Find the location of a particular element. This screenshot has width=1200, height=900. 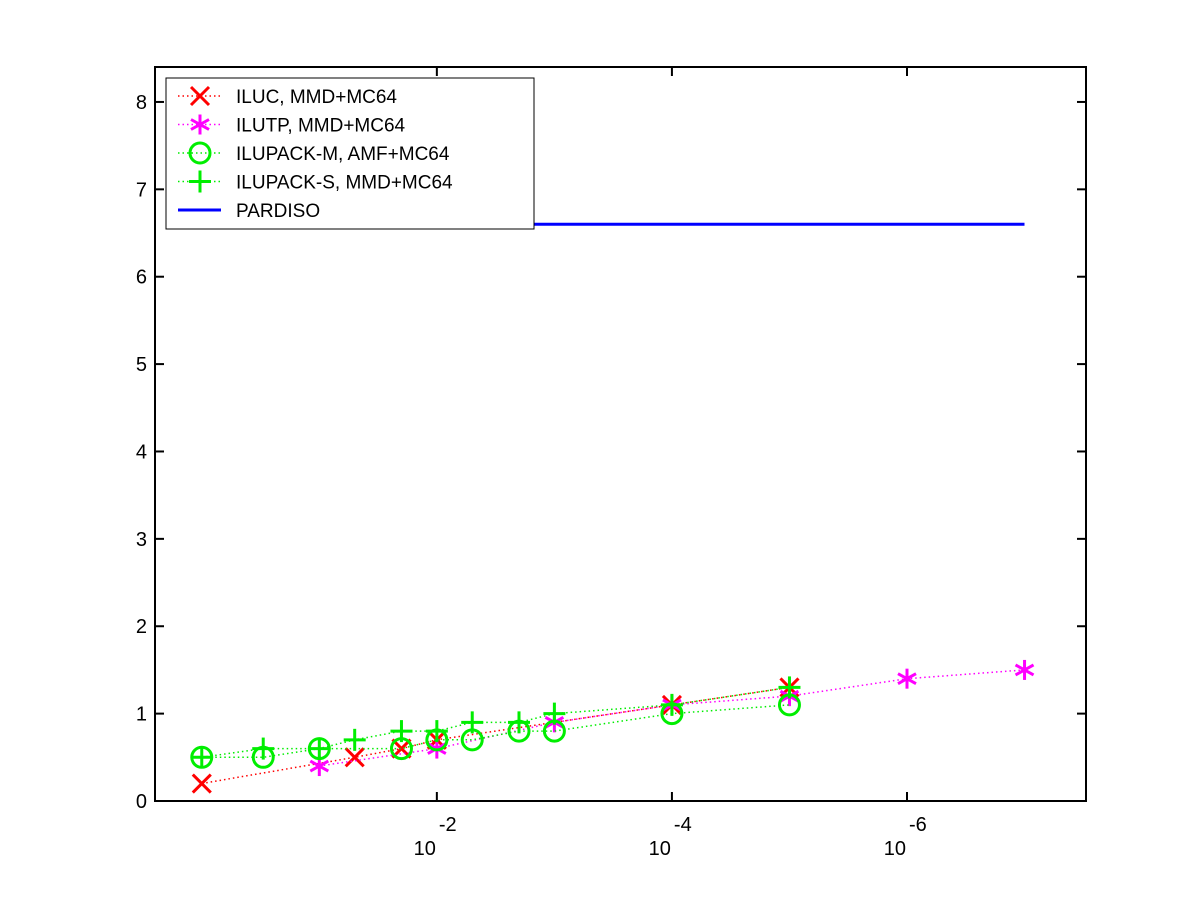

legend-box is located at coordinates (350, 153).